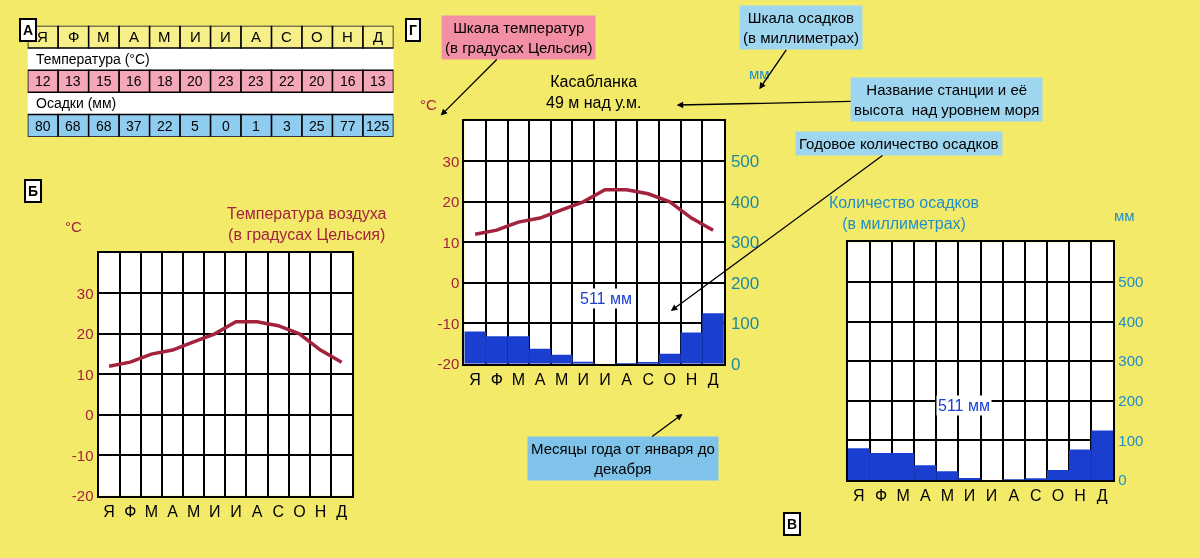 The height and width of the screenshot is (558, 1200). What do you see at coordinates (317, 126) in the screenshot?
I see `data-label: 25` at bounding box center [317, 126].